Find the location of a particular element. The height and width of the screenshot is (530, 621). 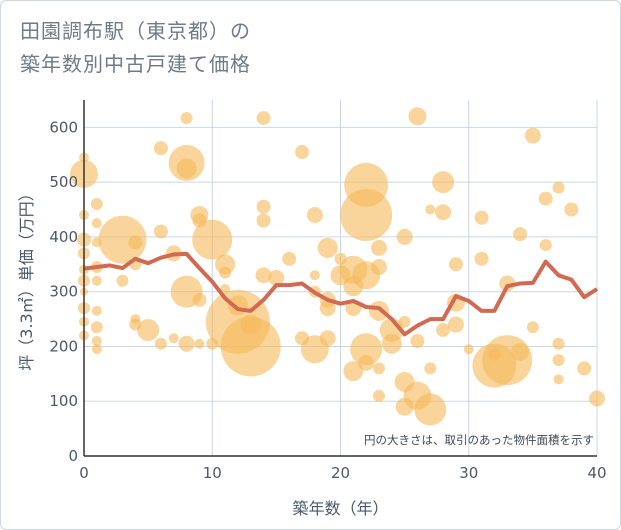

x-tick-label: 30 is located at coordinates (468, 473).